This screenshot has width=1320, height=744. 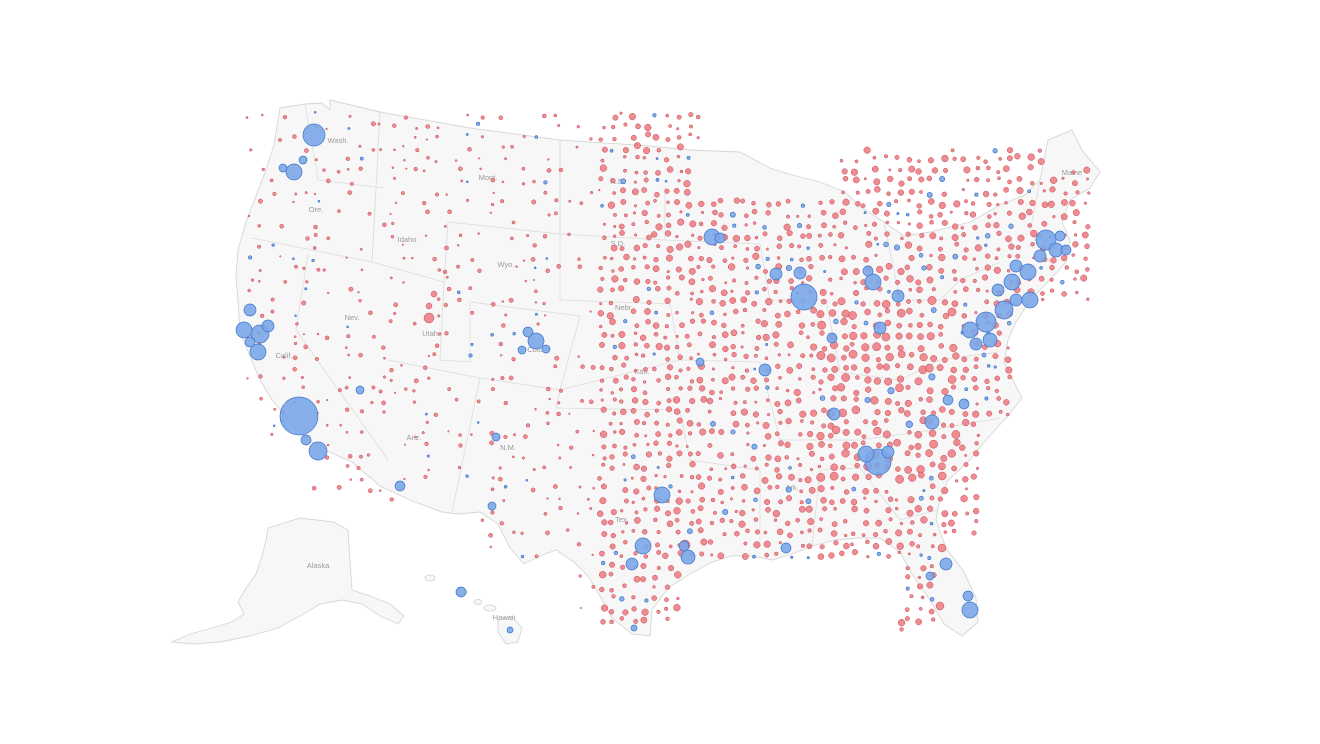 I want to click on county-bubble-rep-large, so click(x=836, y=430).